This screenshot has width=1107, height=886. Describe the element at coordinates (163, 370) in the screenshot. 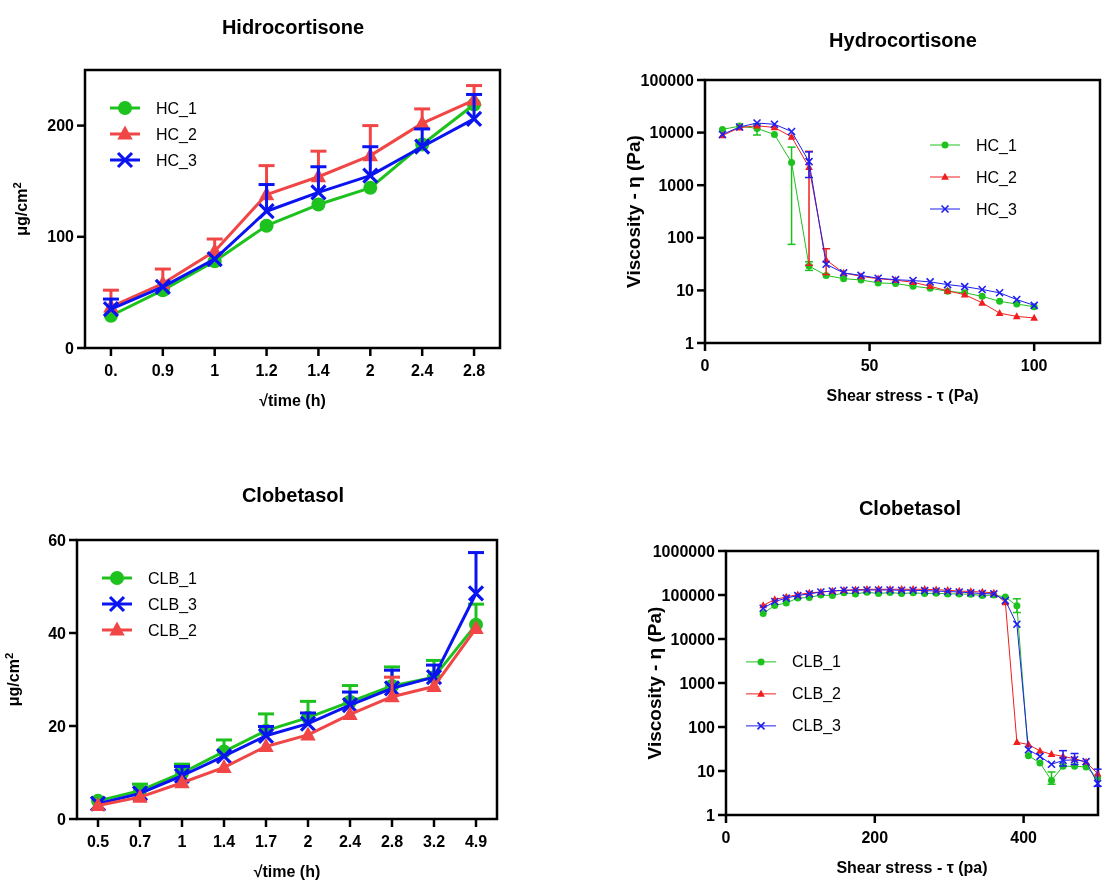

I see `x-tick-label: 0.9` at that location.